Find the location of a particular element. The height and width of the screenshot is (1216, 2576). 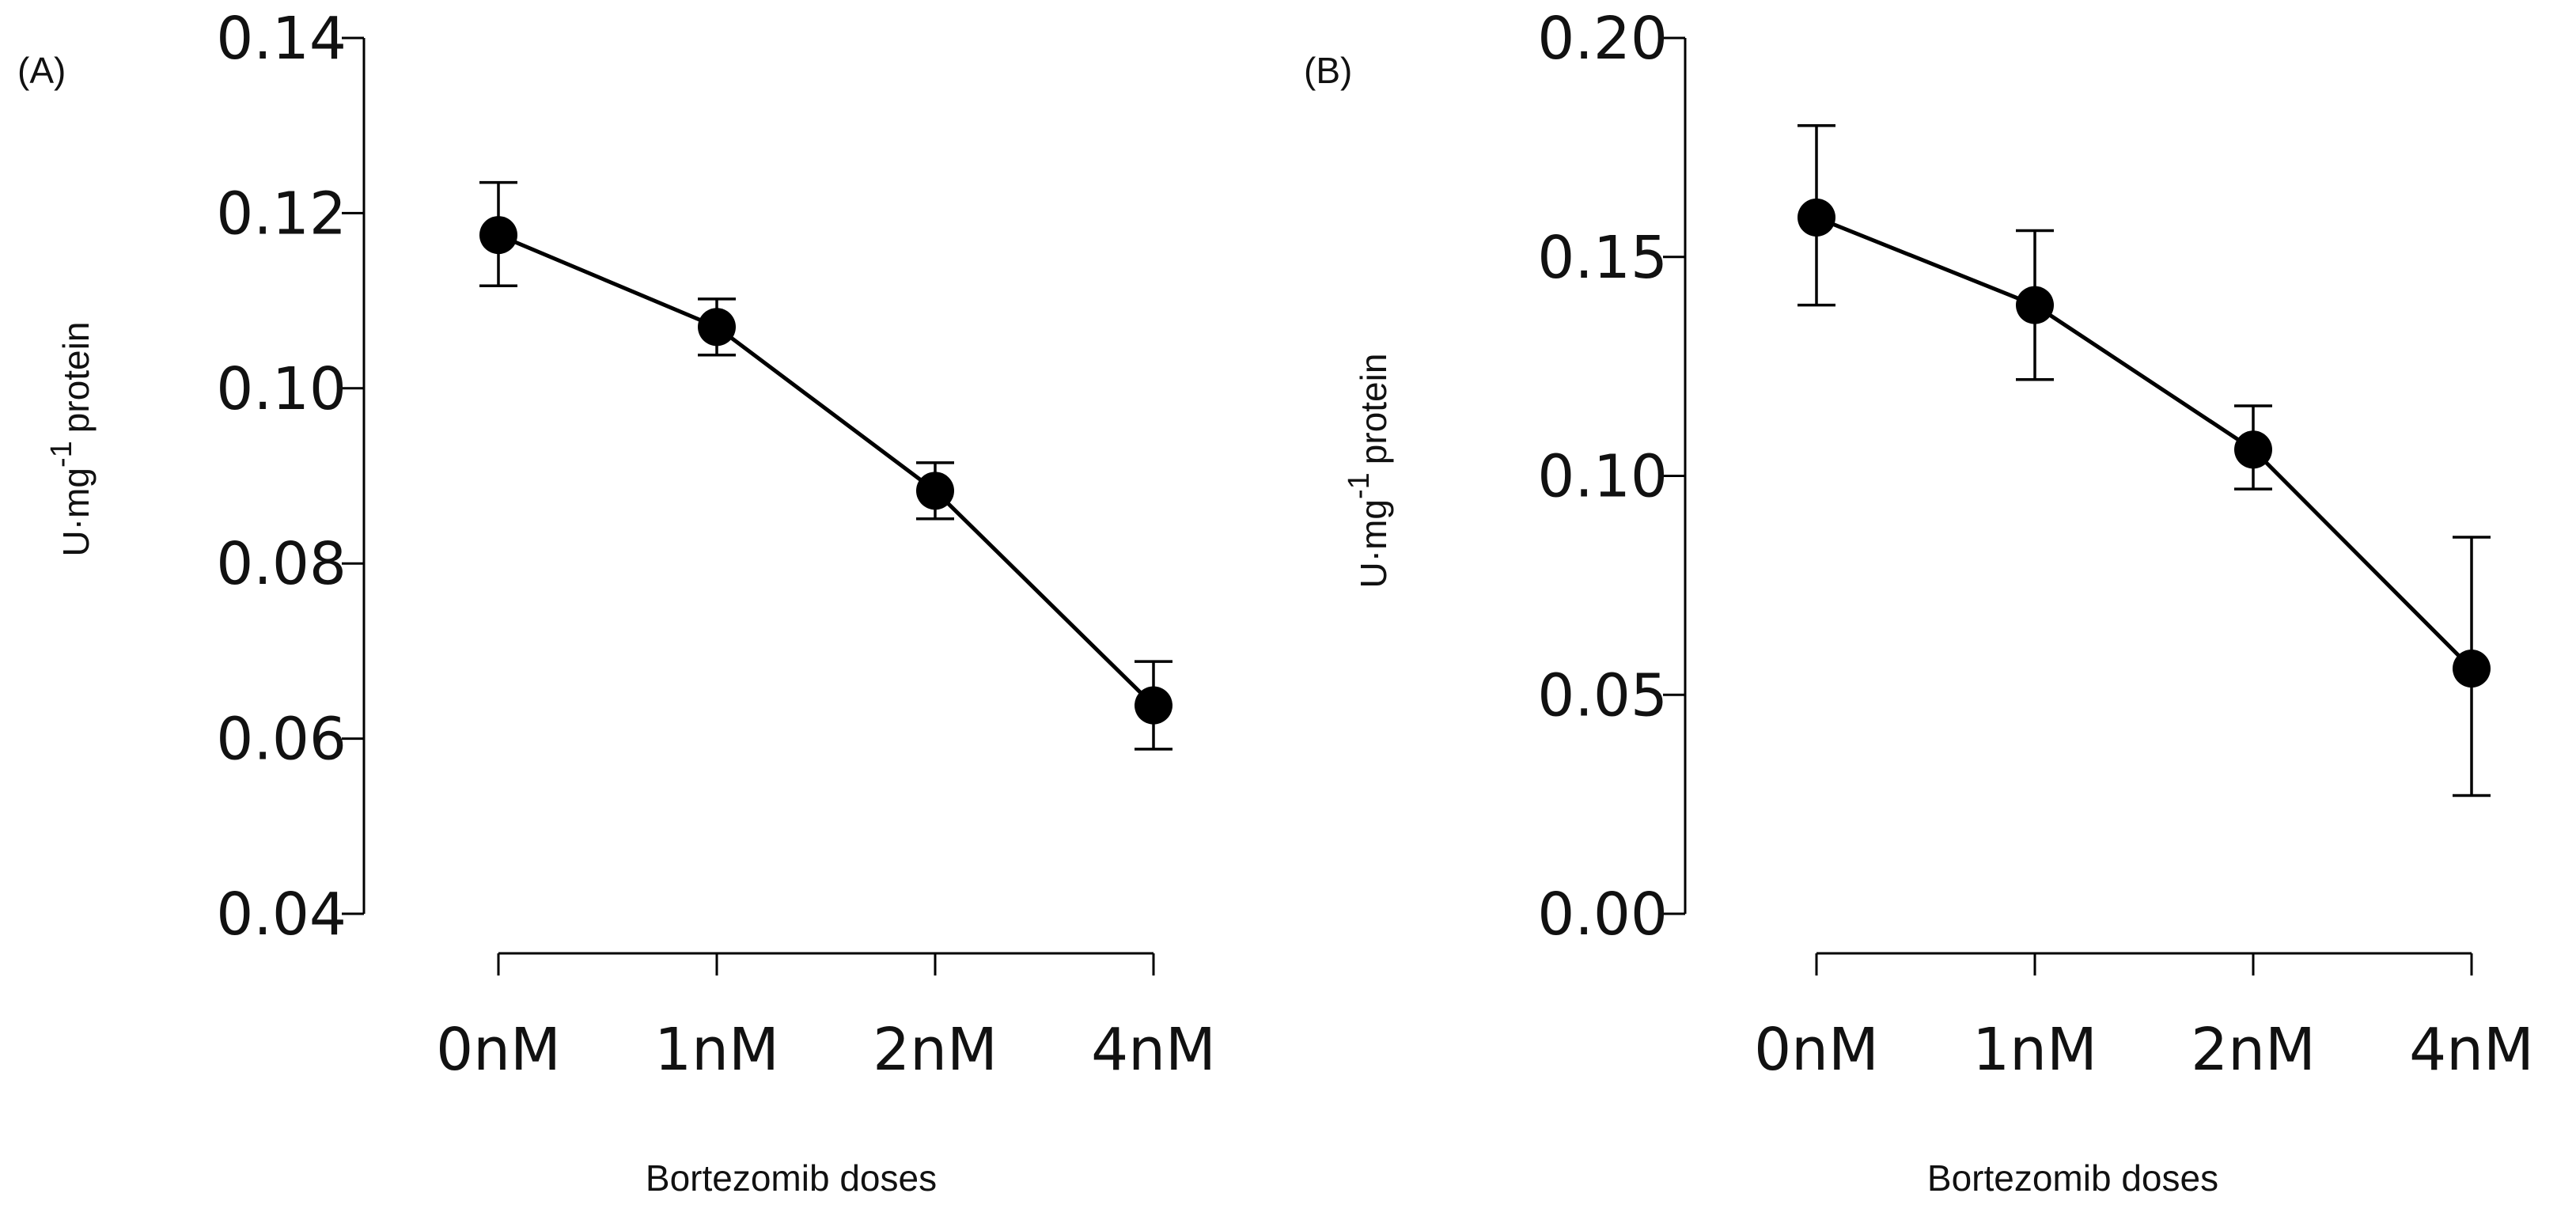

y-tick-label: 0.12 is located at coordinates (281, 214).